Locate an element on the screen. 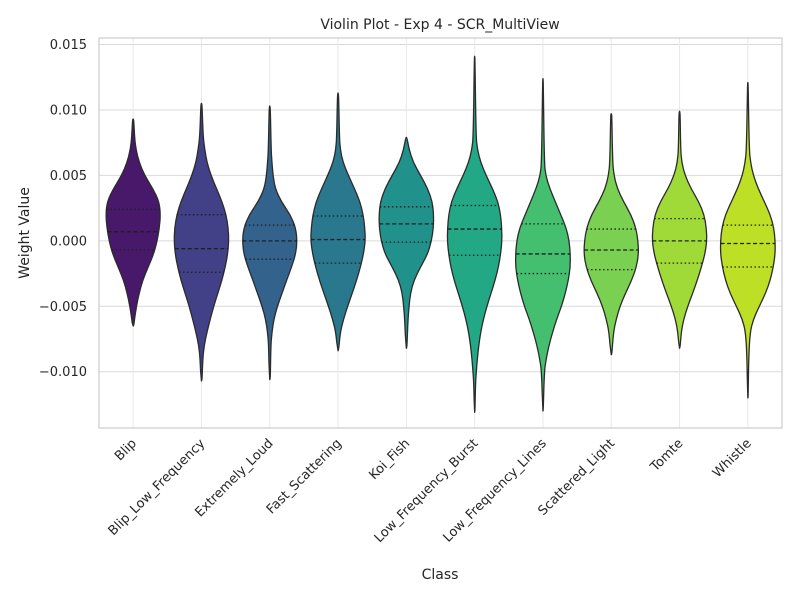 The height and width of the screenshot is (600, 800). violin-low-frequency-lines is located at coordinates (542, 244).